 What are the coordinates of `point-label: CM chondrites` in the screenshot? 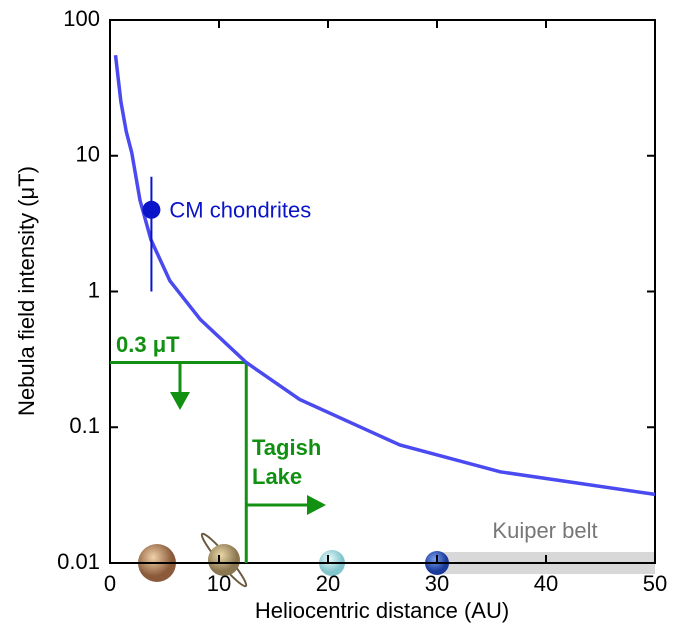 It's located at (240, 210).